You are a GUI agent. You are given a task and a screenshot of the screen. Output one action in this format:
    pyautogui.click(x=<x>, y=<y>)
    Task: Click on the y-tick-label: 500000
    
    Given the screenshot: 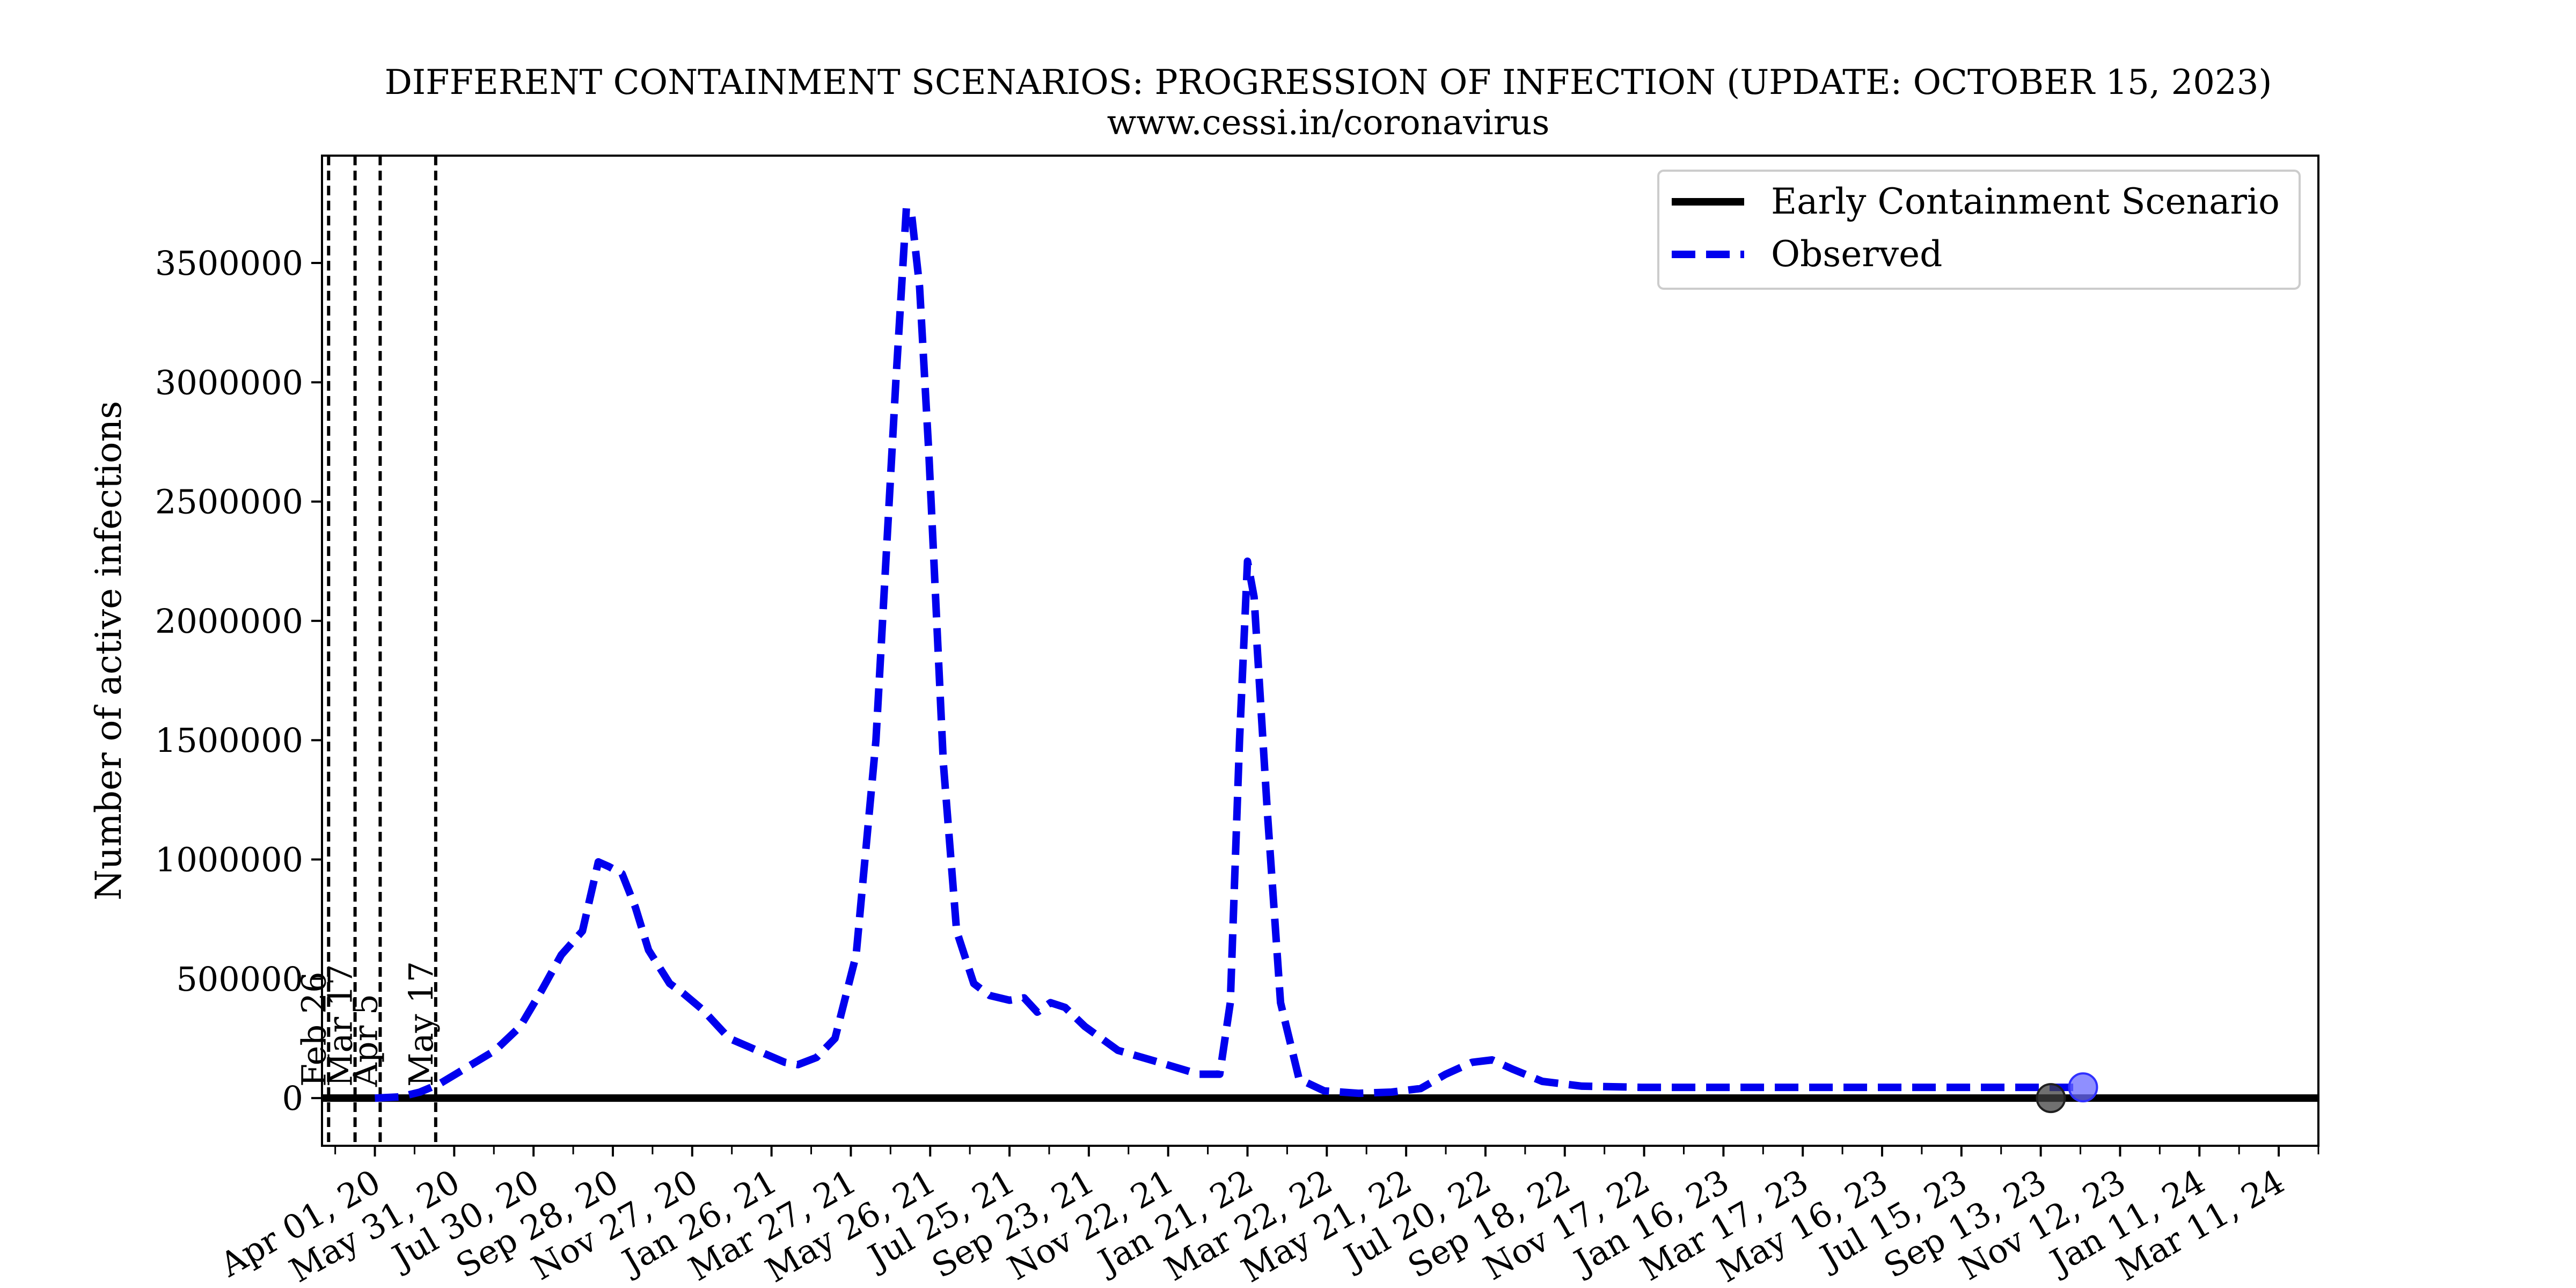 What is the action you would take?
    pyautogui.click(x=239, y=979)
    